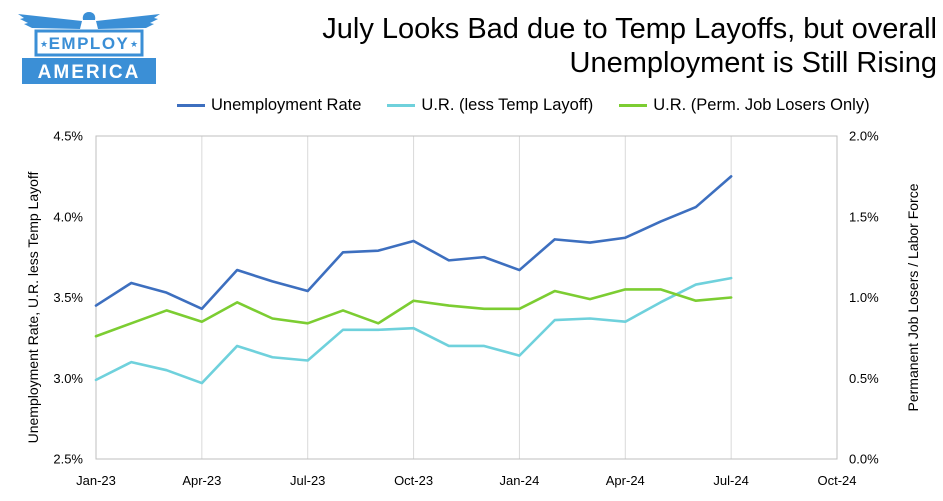 Image resolution: width=943 pixels, height=501 pixels. What do you see at coordinates (89, 20) in the screenshot?
I see `eagle-wings-icon` at bounding box center [89, 20].